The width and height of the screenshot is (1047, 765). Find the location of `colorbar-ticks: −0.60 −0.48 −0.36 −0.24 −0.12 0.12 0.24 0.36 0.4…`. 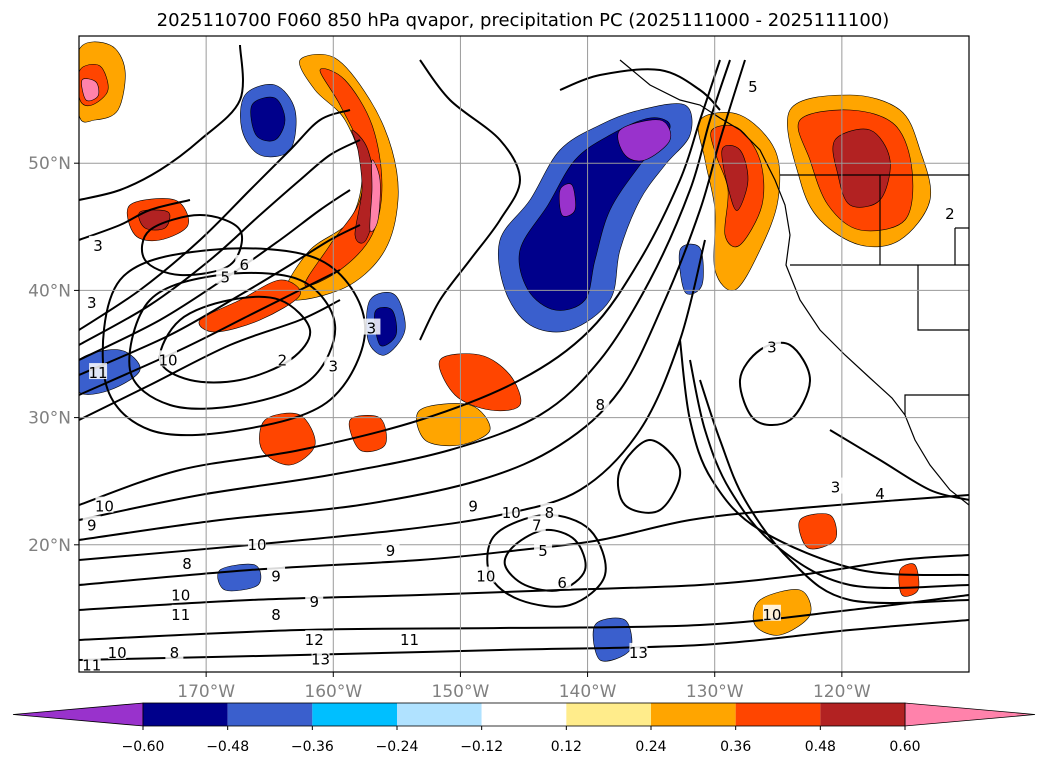

colorbar-ticks: −0.60 −0.48 −0.36 −0.24 −0.12 0.12 0.24 0.36 0.4… is located at coordinates (521, 740).